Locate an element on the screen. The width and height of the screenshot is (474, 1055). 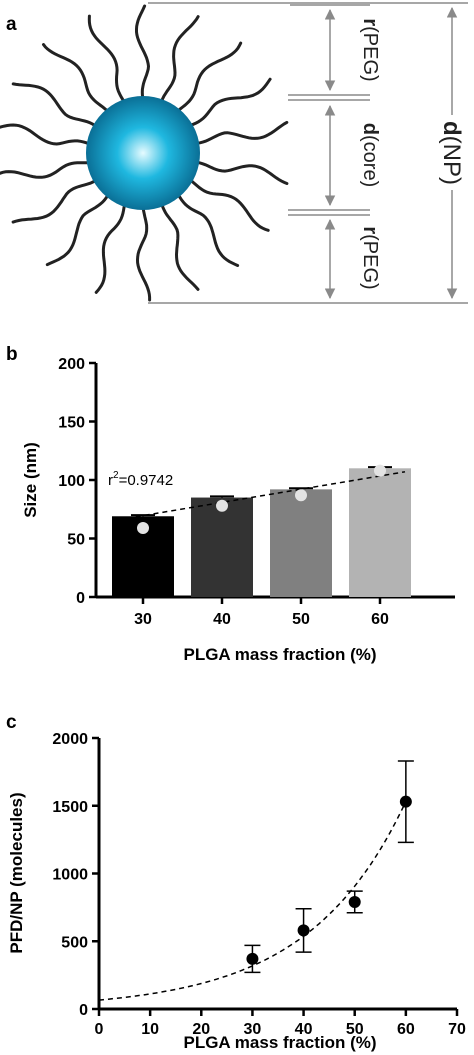
x-tick-label: 20 is located at coordinates (201, 1029).